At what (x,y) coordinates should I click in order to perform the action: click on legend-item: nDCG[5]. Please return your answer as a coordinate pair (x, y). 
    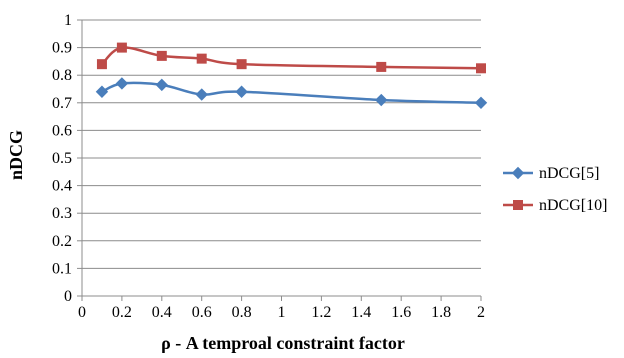
    Looking at the image, I should click on (551, 173).